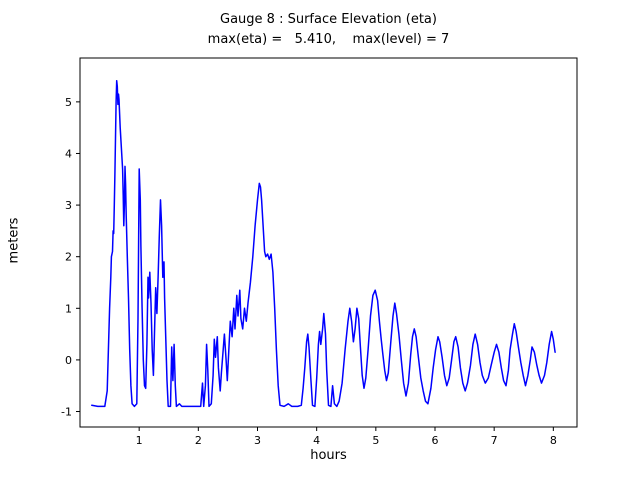 This screenshot has height=480, width=640. What do you see at coordinates (14, 240) in the screenshot?
I see `y-axis-label: meters` at bounding box center [14, 240].